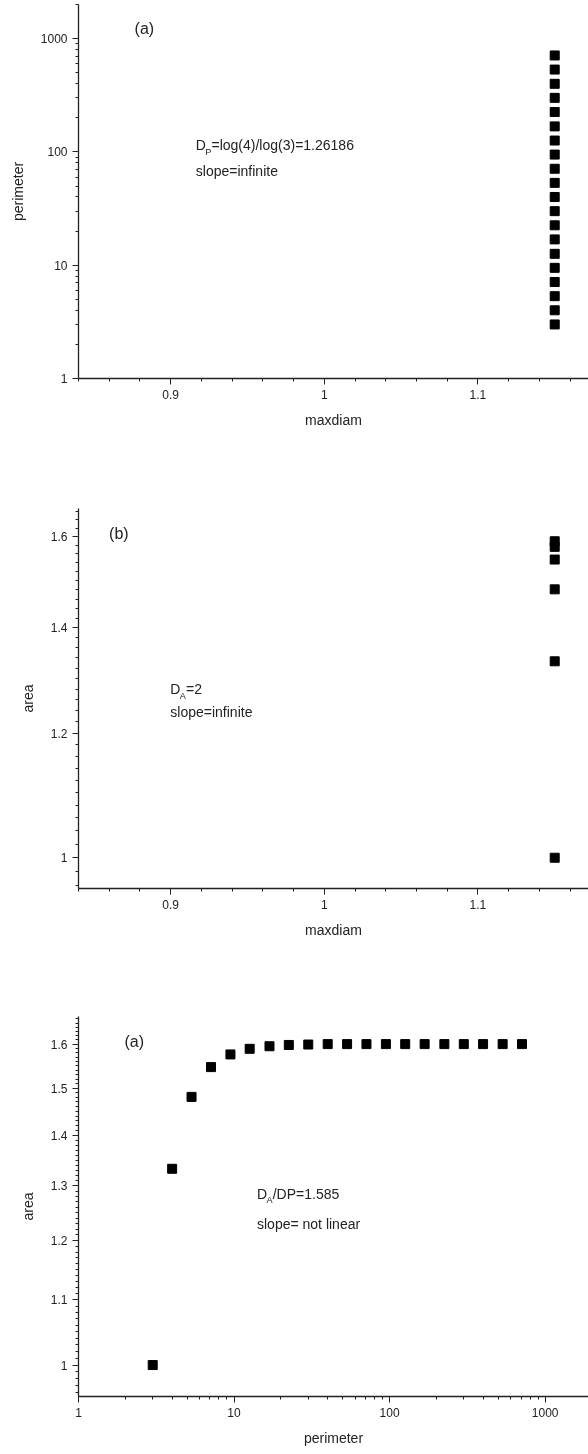  I want to click on y-tick-label: 100, so click(57, 152).